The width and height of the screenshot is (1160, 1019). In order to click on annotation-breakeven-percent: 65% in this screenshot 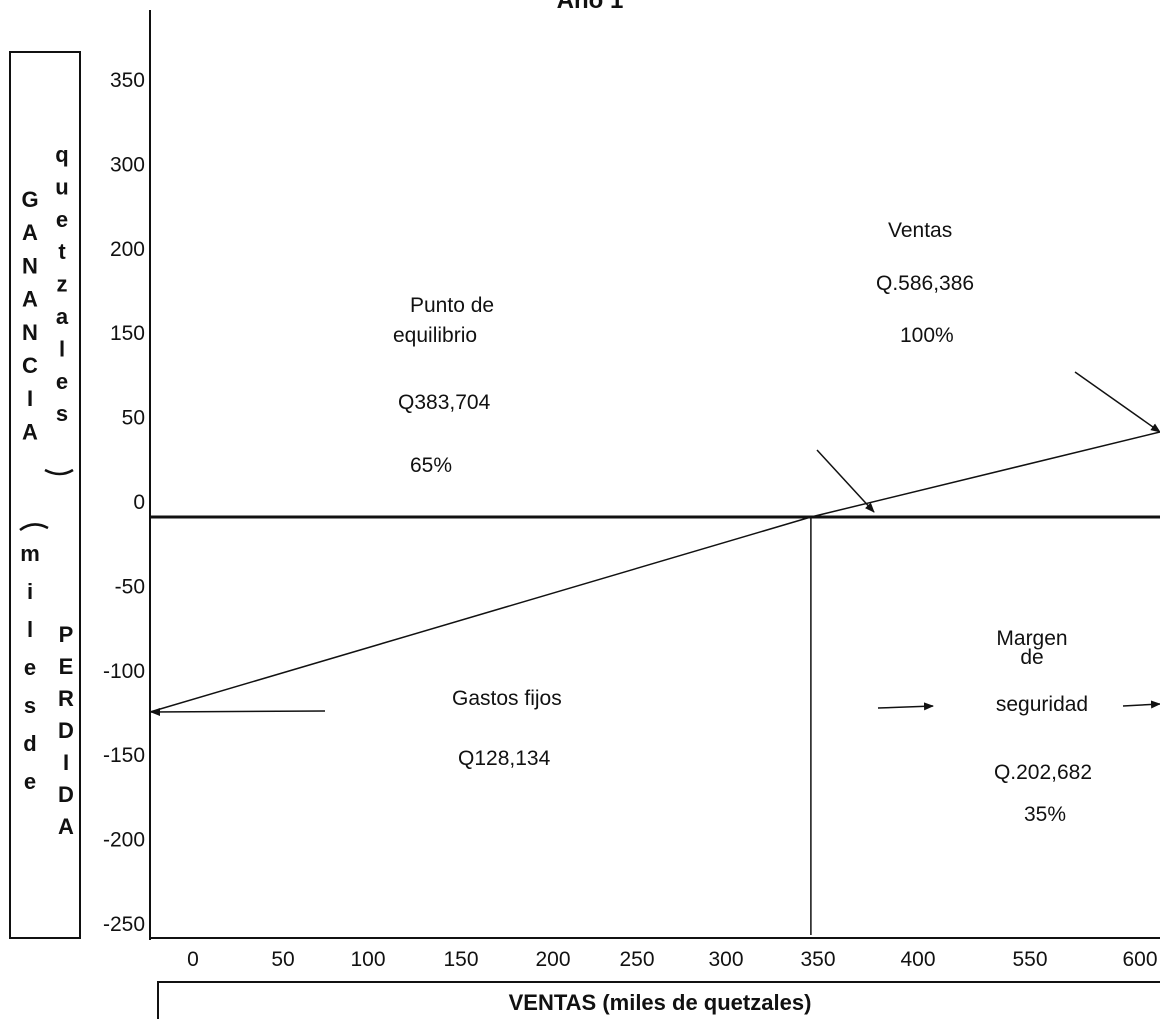, I will do `click(431, 465)`.